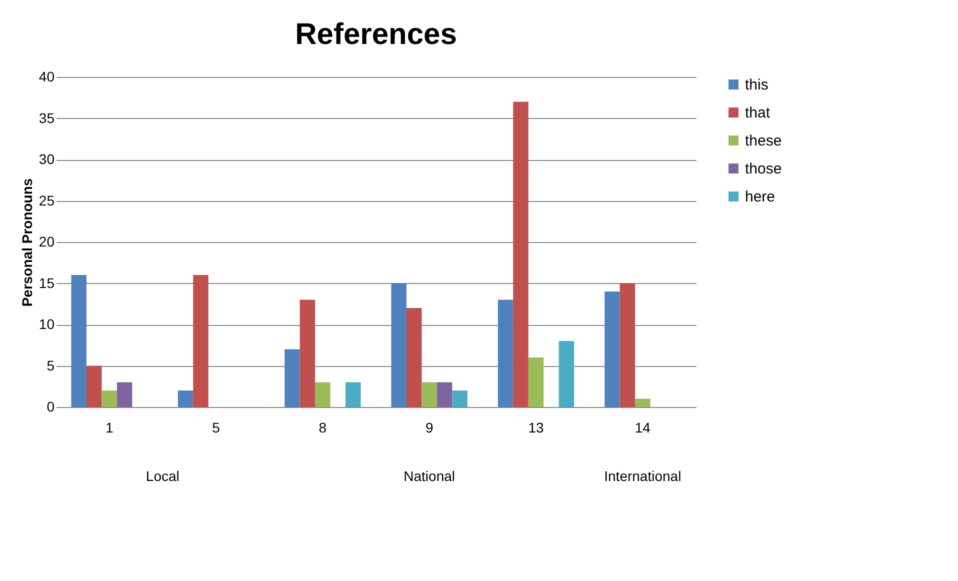 The width and height of the screenshot is (958, 581). What do you see at coordinates (109, 428) in the screenshot?
I see `x-tick-label: 1` at bounding box center [109, 428].